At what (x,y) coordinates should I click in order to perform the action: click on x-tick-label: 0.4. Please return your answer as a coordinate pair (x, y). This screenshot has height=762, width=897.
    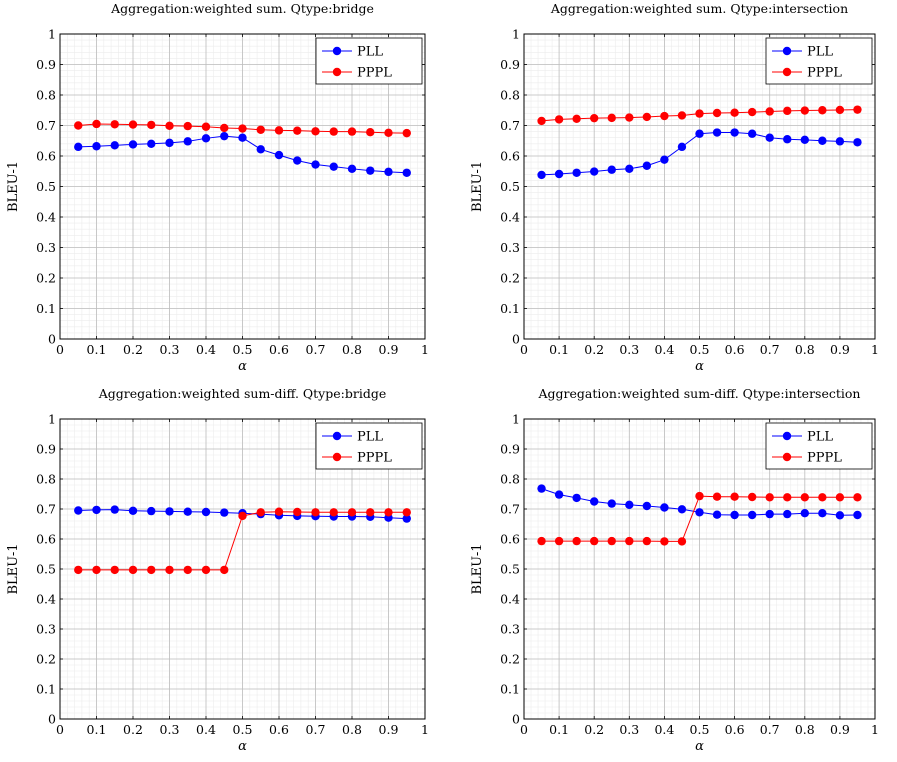
    Looking at the image, I should click on (664, 349).